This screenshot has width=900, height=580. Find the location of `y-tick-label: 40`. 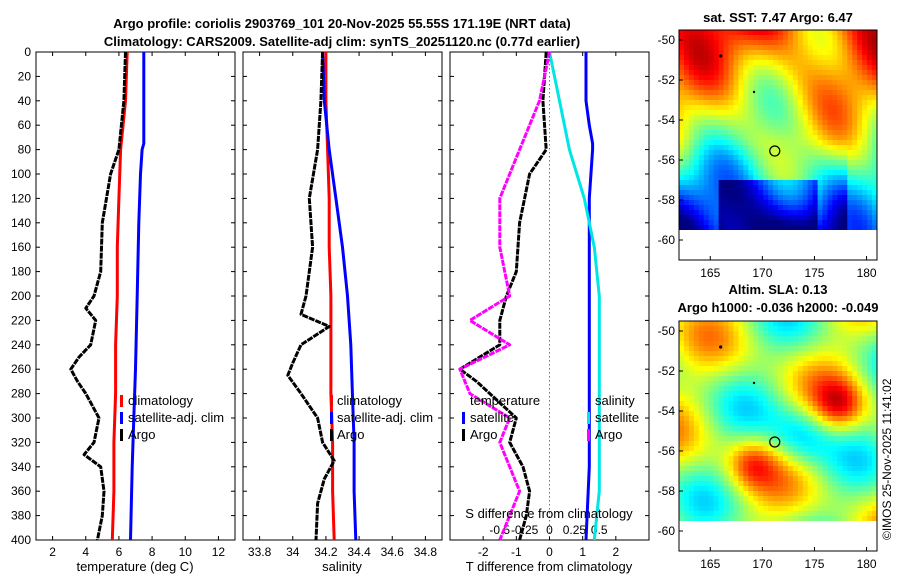

y-tick-label: 40 is located at coordinates (25, 101).